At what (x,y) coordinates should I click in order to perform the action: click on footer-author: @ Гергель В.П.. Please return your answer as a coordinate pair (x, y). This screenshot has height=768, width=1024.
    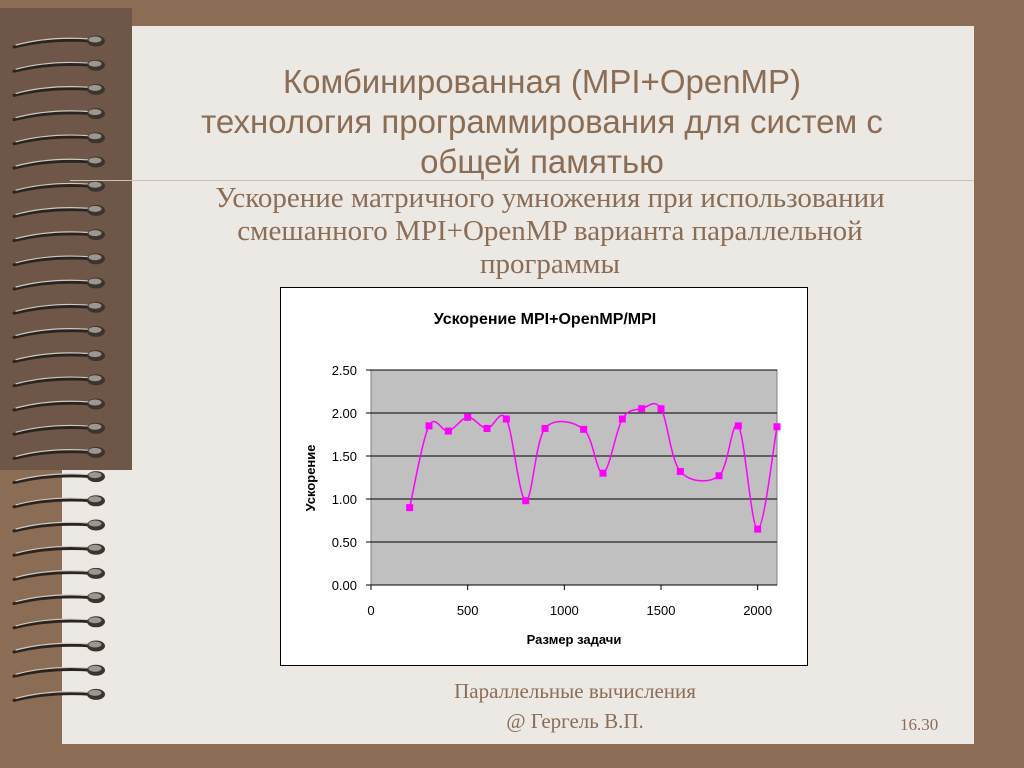
    Looking at the image, I should click on (575, 721).